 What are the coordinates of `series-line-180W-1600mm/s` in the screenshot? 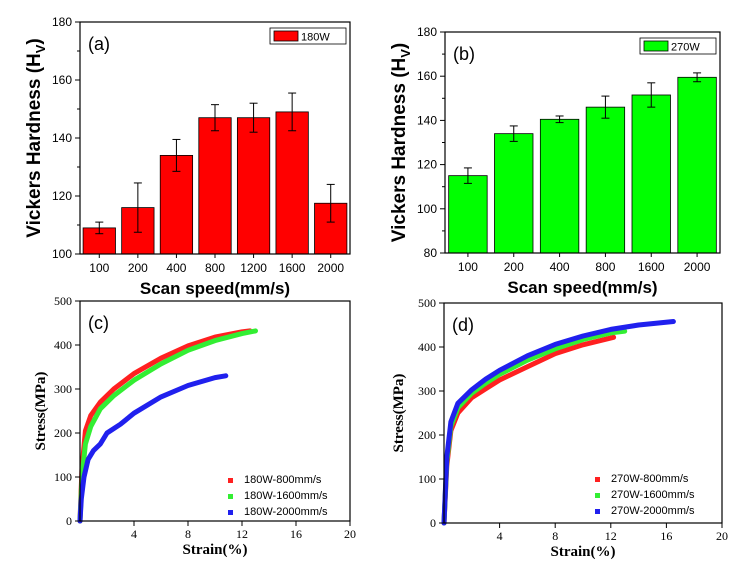 It's located at (167, 426).